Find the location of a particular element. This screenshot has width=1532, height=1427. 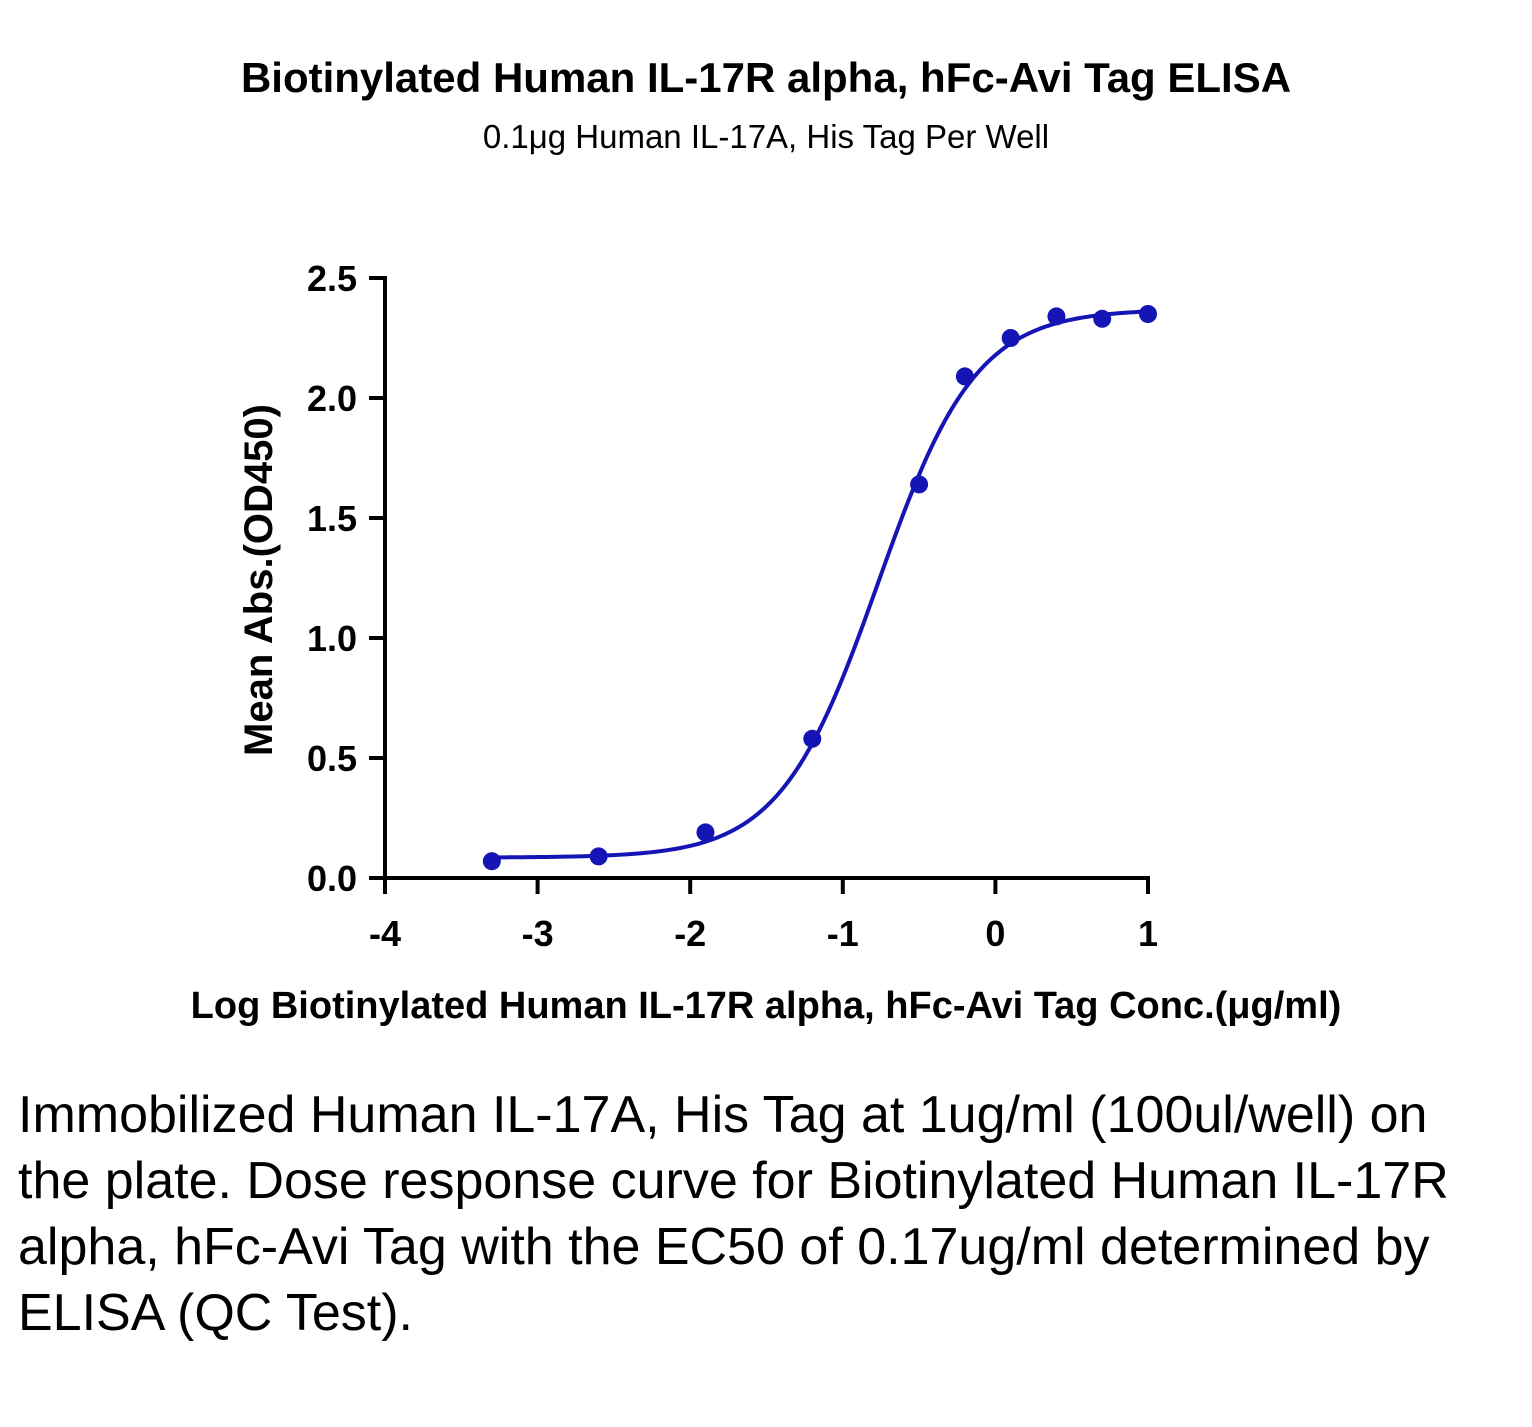

x-tick-label: 1 is located at coordinates (1148, 933).